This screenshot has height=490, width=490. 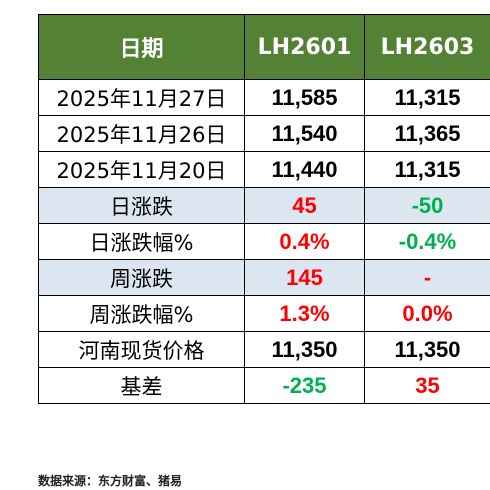 I want to click on lh2601-value: 11,440, so click(x=304, y=169).